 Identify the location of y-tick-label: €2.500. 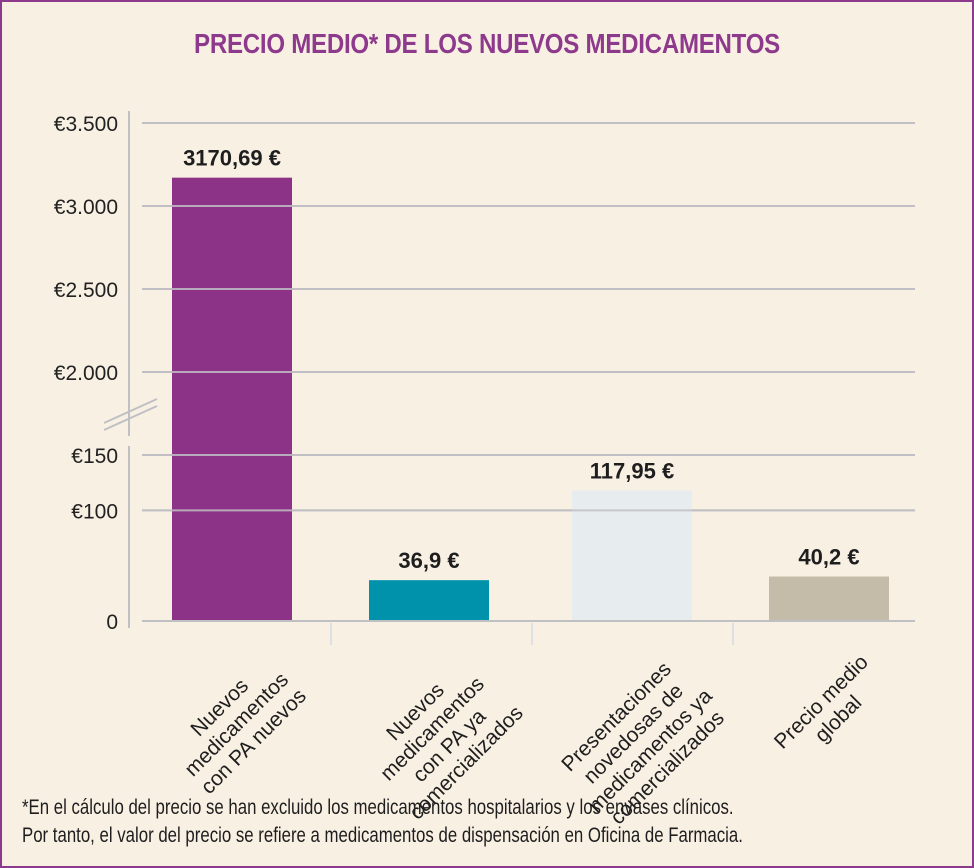
(86, 290).